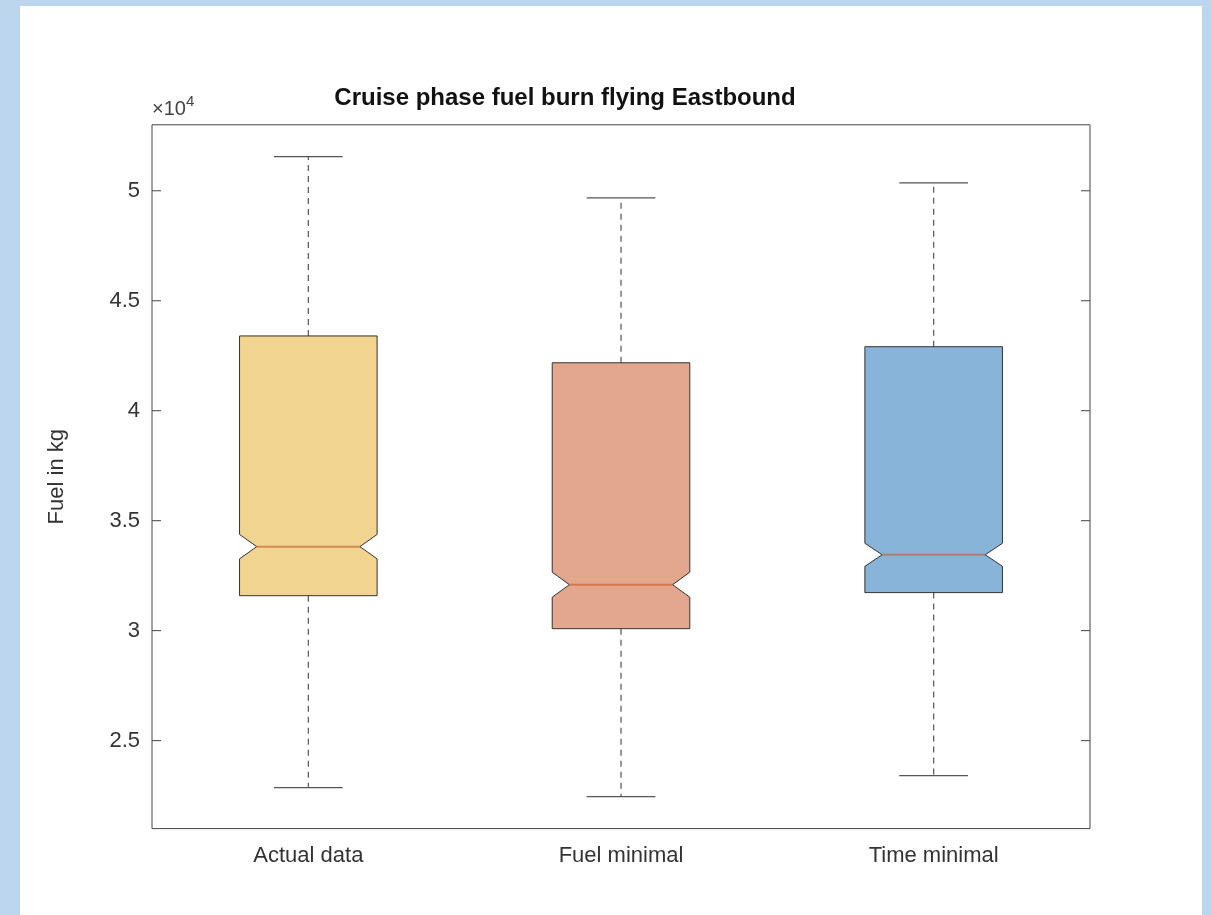 This screenshot has height=915, width=1212. I want to click on x-tick-label: Fuel minimal, so click(621, 854).